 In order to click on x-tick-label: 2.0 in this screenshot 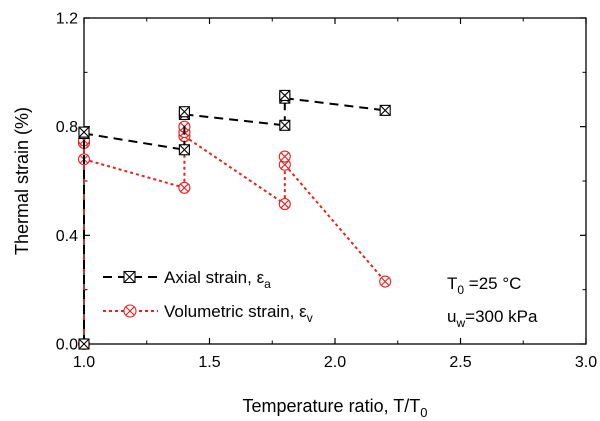, I will do `click(335, 362)`.